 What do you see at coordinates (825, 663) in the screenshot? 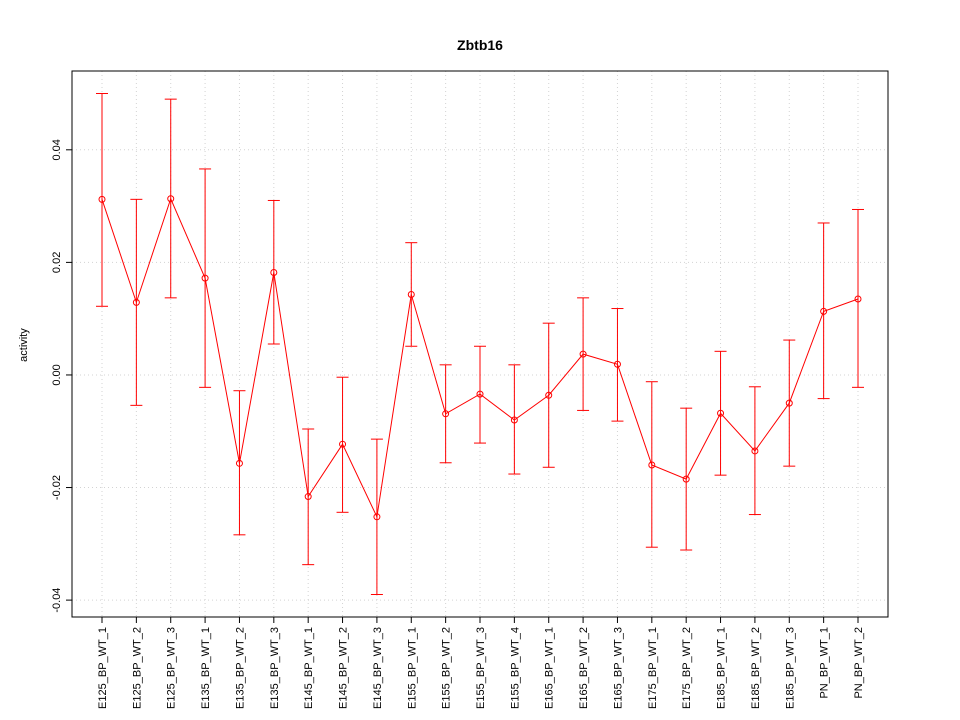
I see `x-tick-label: PN_BP_WT_1` at bounding box center [825, 663].